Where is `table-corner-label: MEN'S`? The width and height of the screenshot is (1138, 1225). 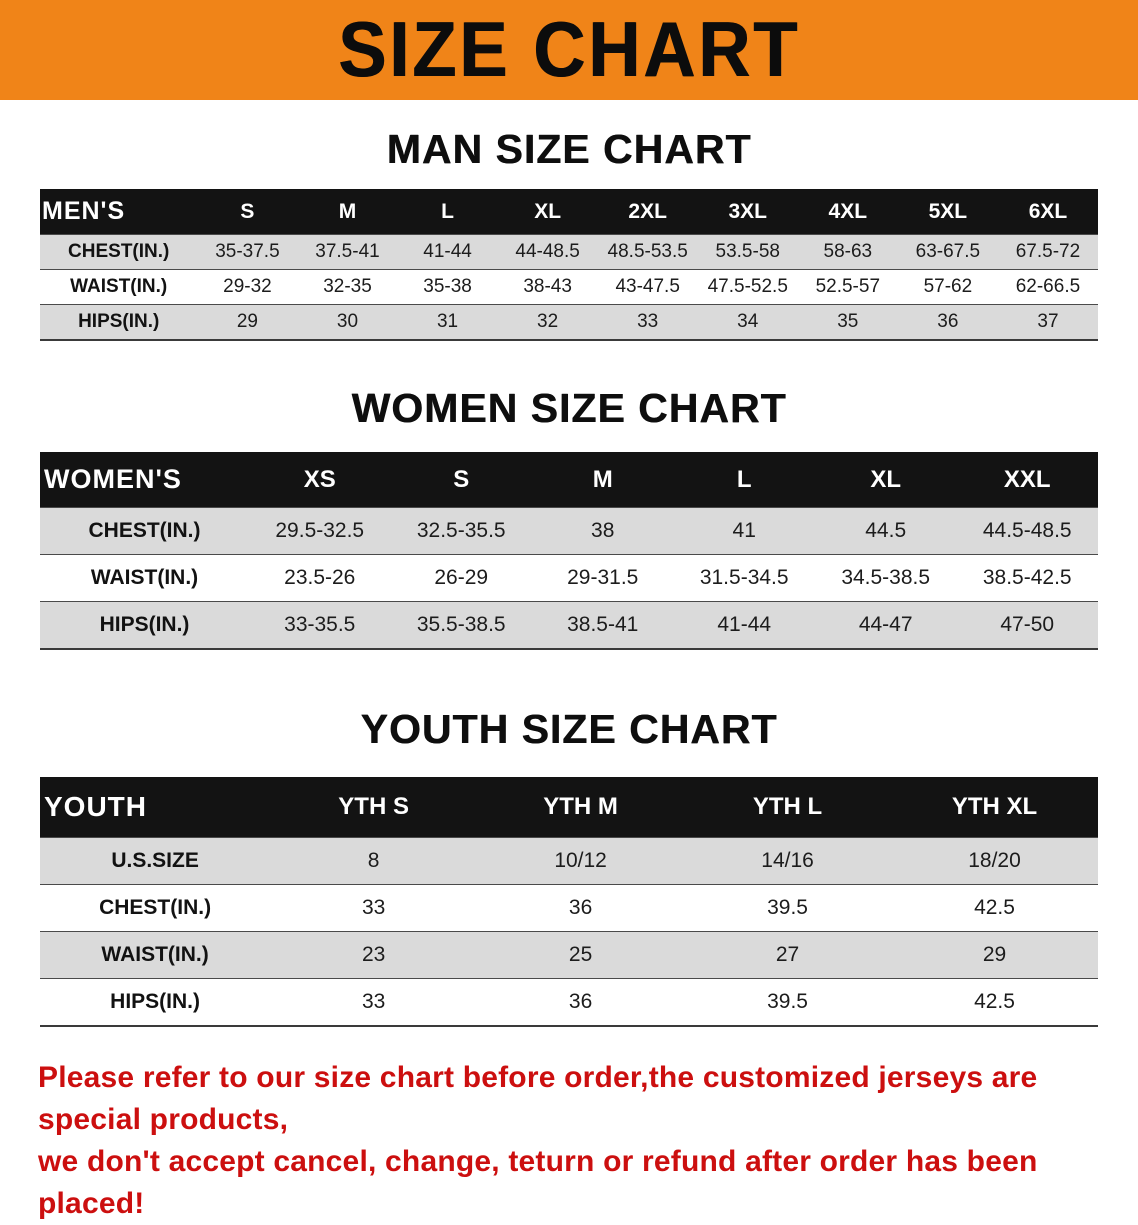 table-corner-label: MEN'S is located at coordinates (119, 212).